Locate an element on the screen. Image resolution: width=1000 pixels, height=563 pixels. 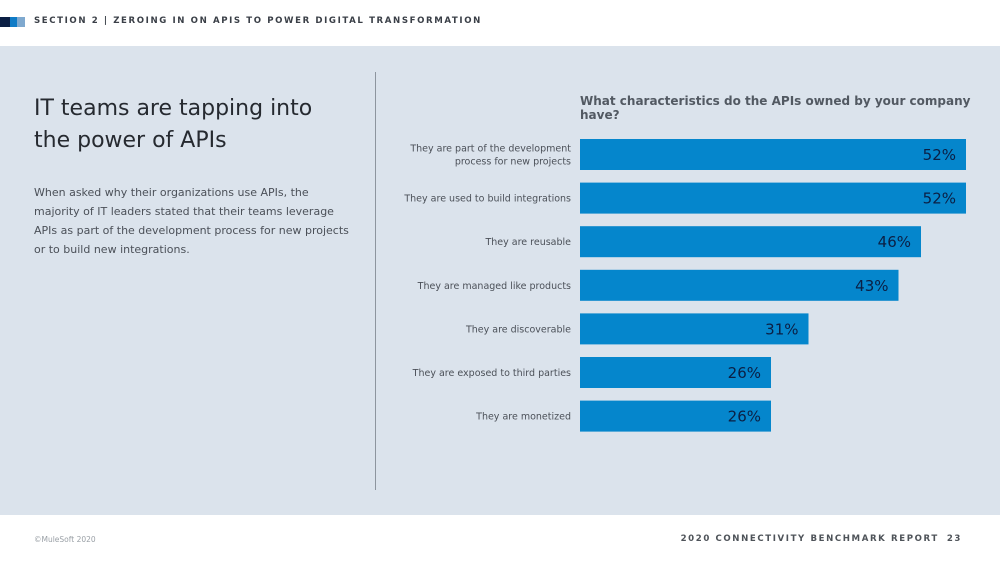
bar-group: 31% They are discoverable is located at coordinates (637, 329).